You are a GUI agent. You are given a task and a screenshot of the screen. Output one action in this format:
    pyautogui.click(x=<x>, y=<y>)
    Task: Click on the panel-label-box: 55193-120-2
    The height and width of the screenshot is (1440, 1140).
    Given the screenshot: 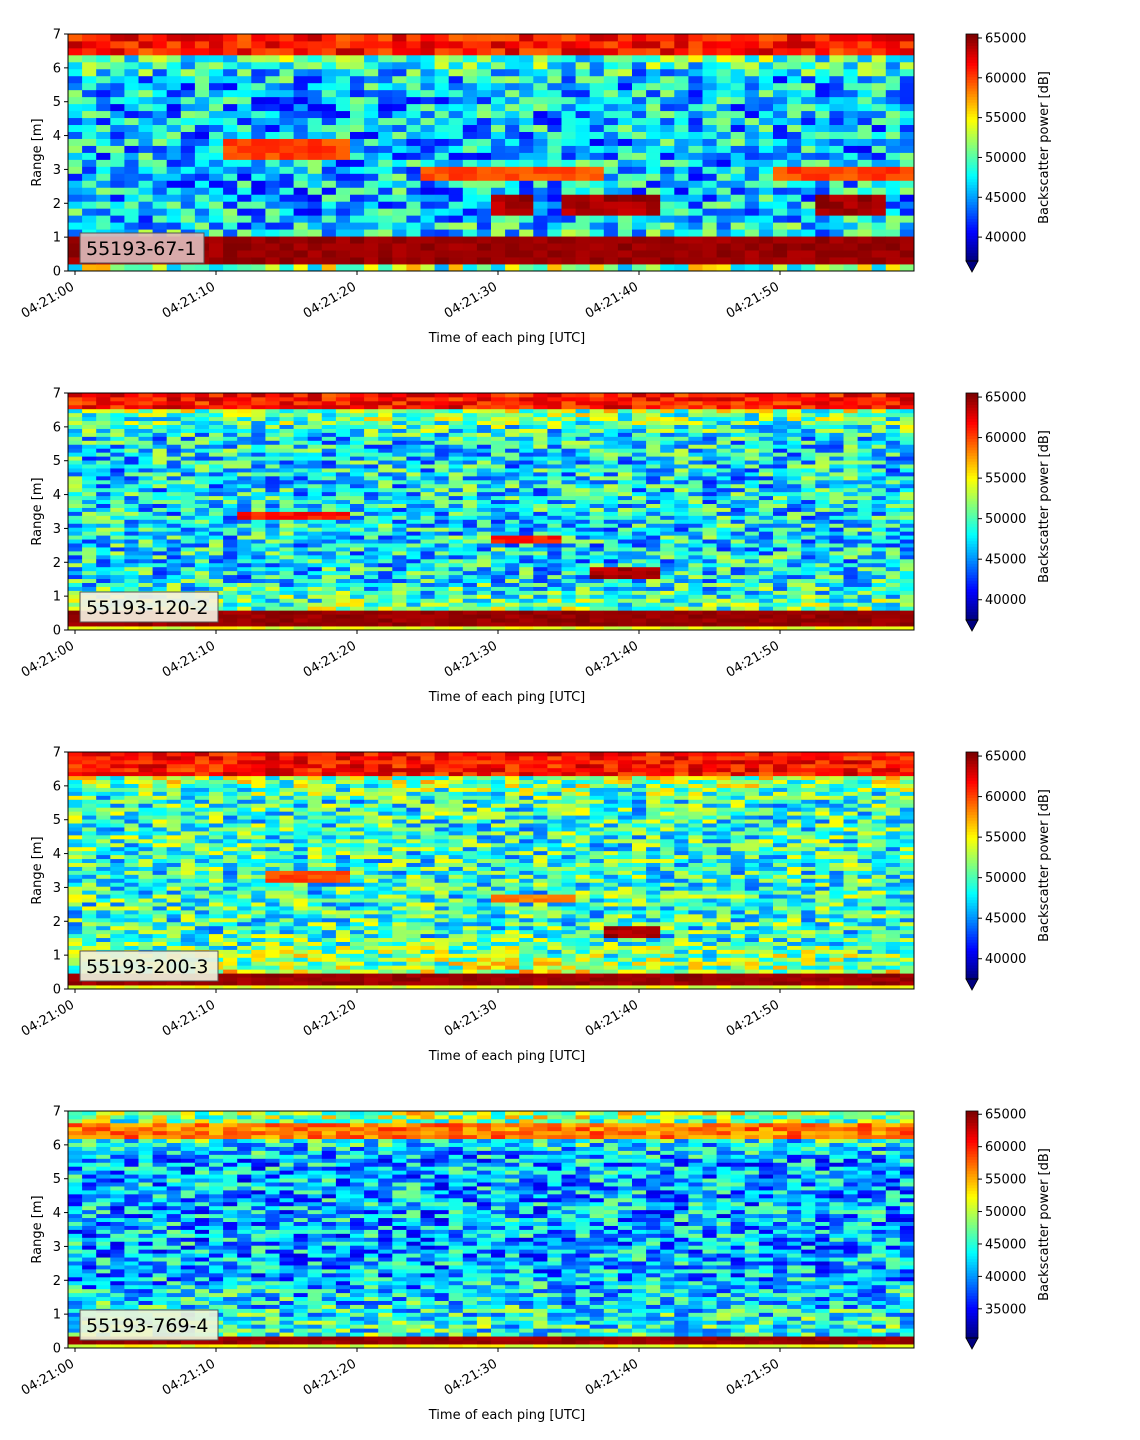 What is the action you would take?
    pyautogui.click(x=149, y=607)
    